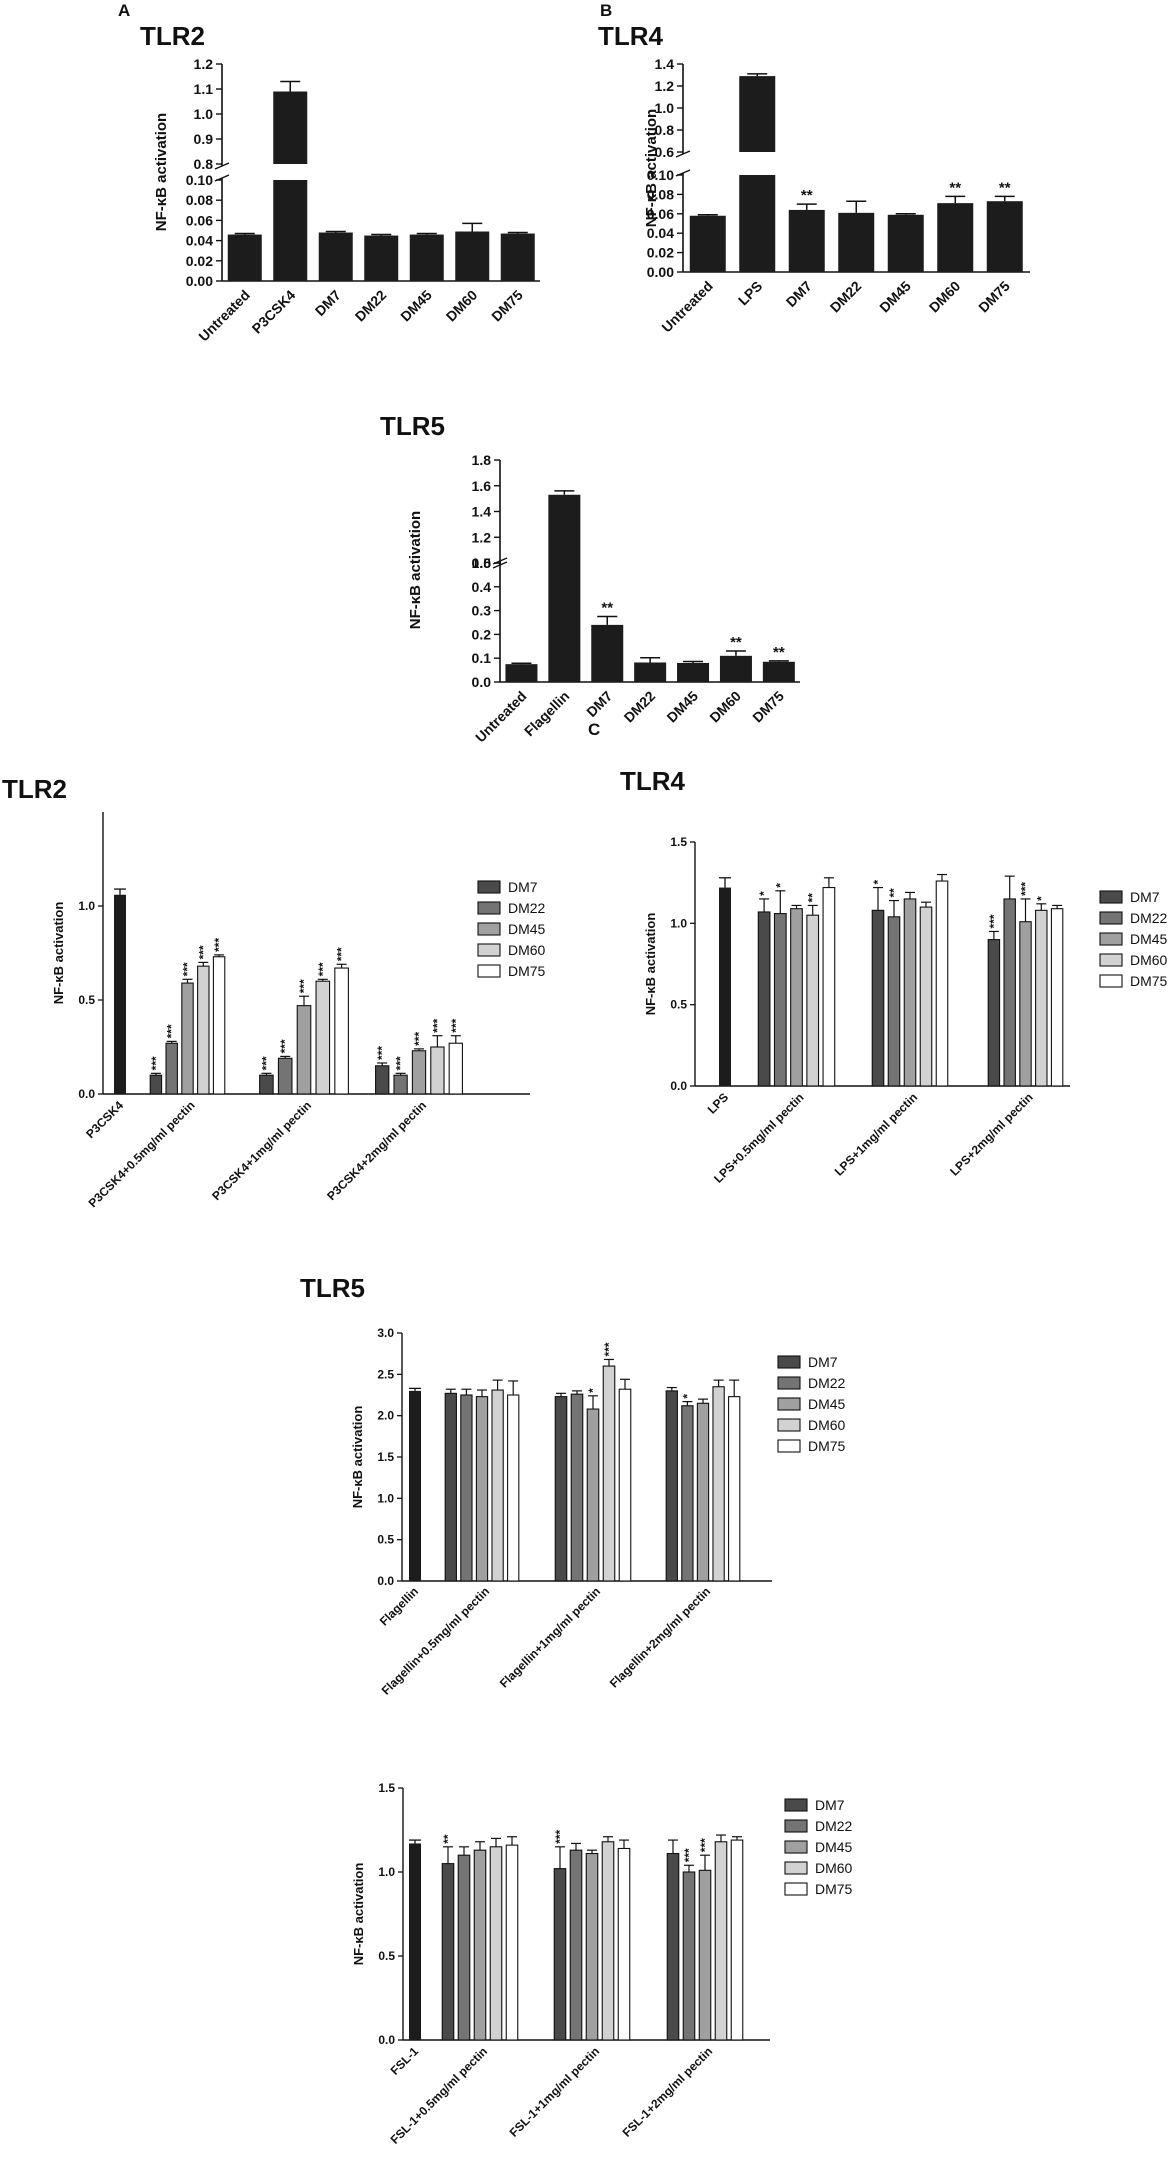  What do you see at coordinates (199, 220) in the screenshot?
I see `y-tick-label: 0.06` at bounding box center [199, 220].